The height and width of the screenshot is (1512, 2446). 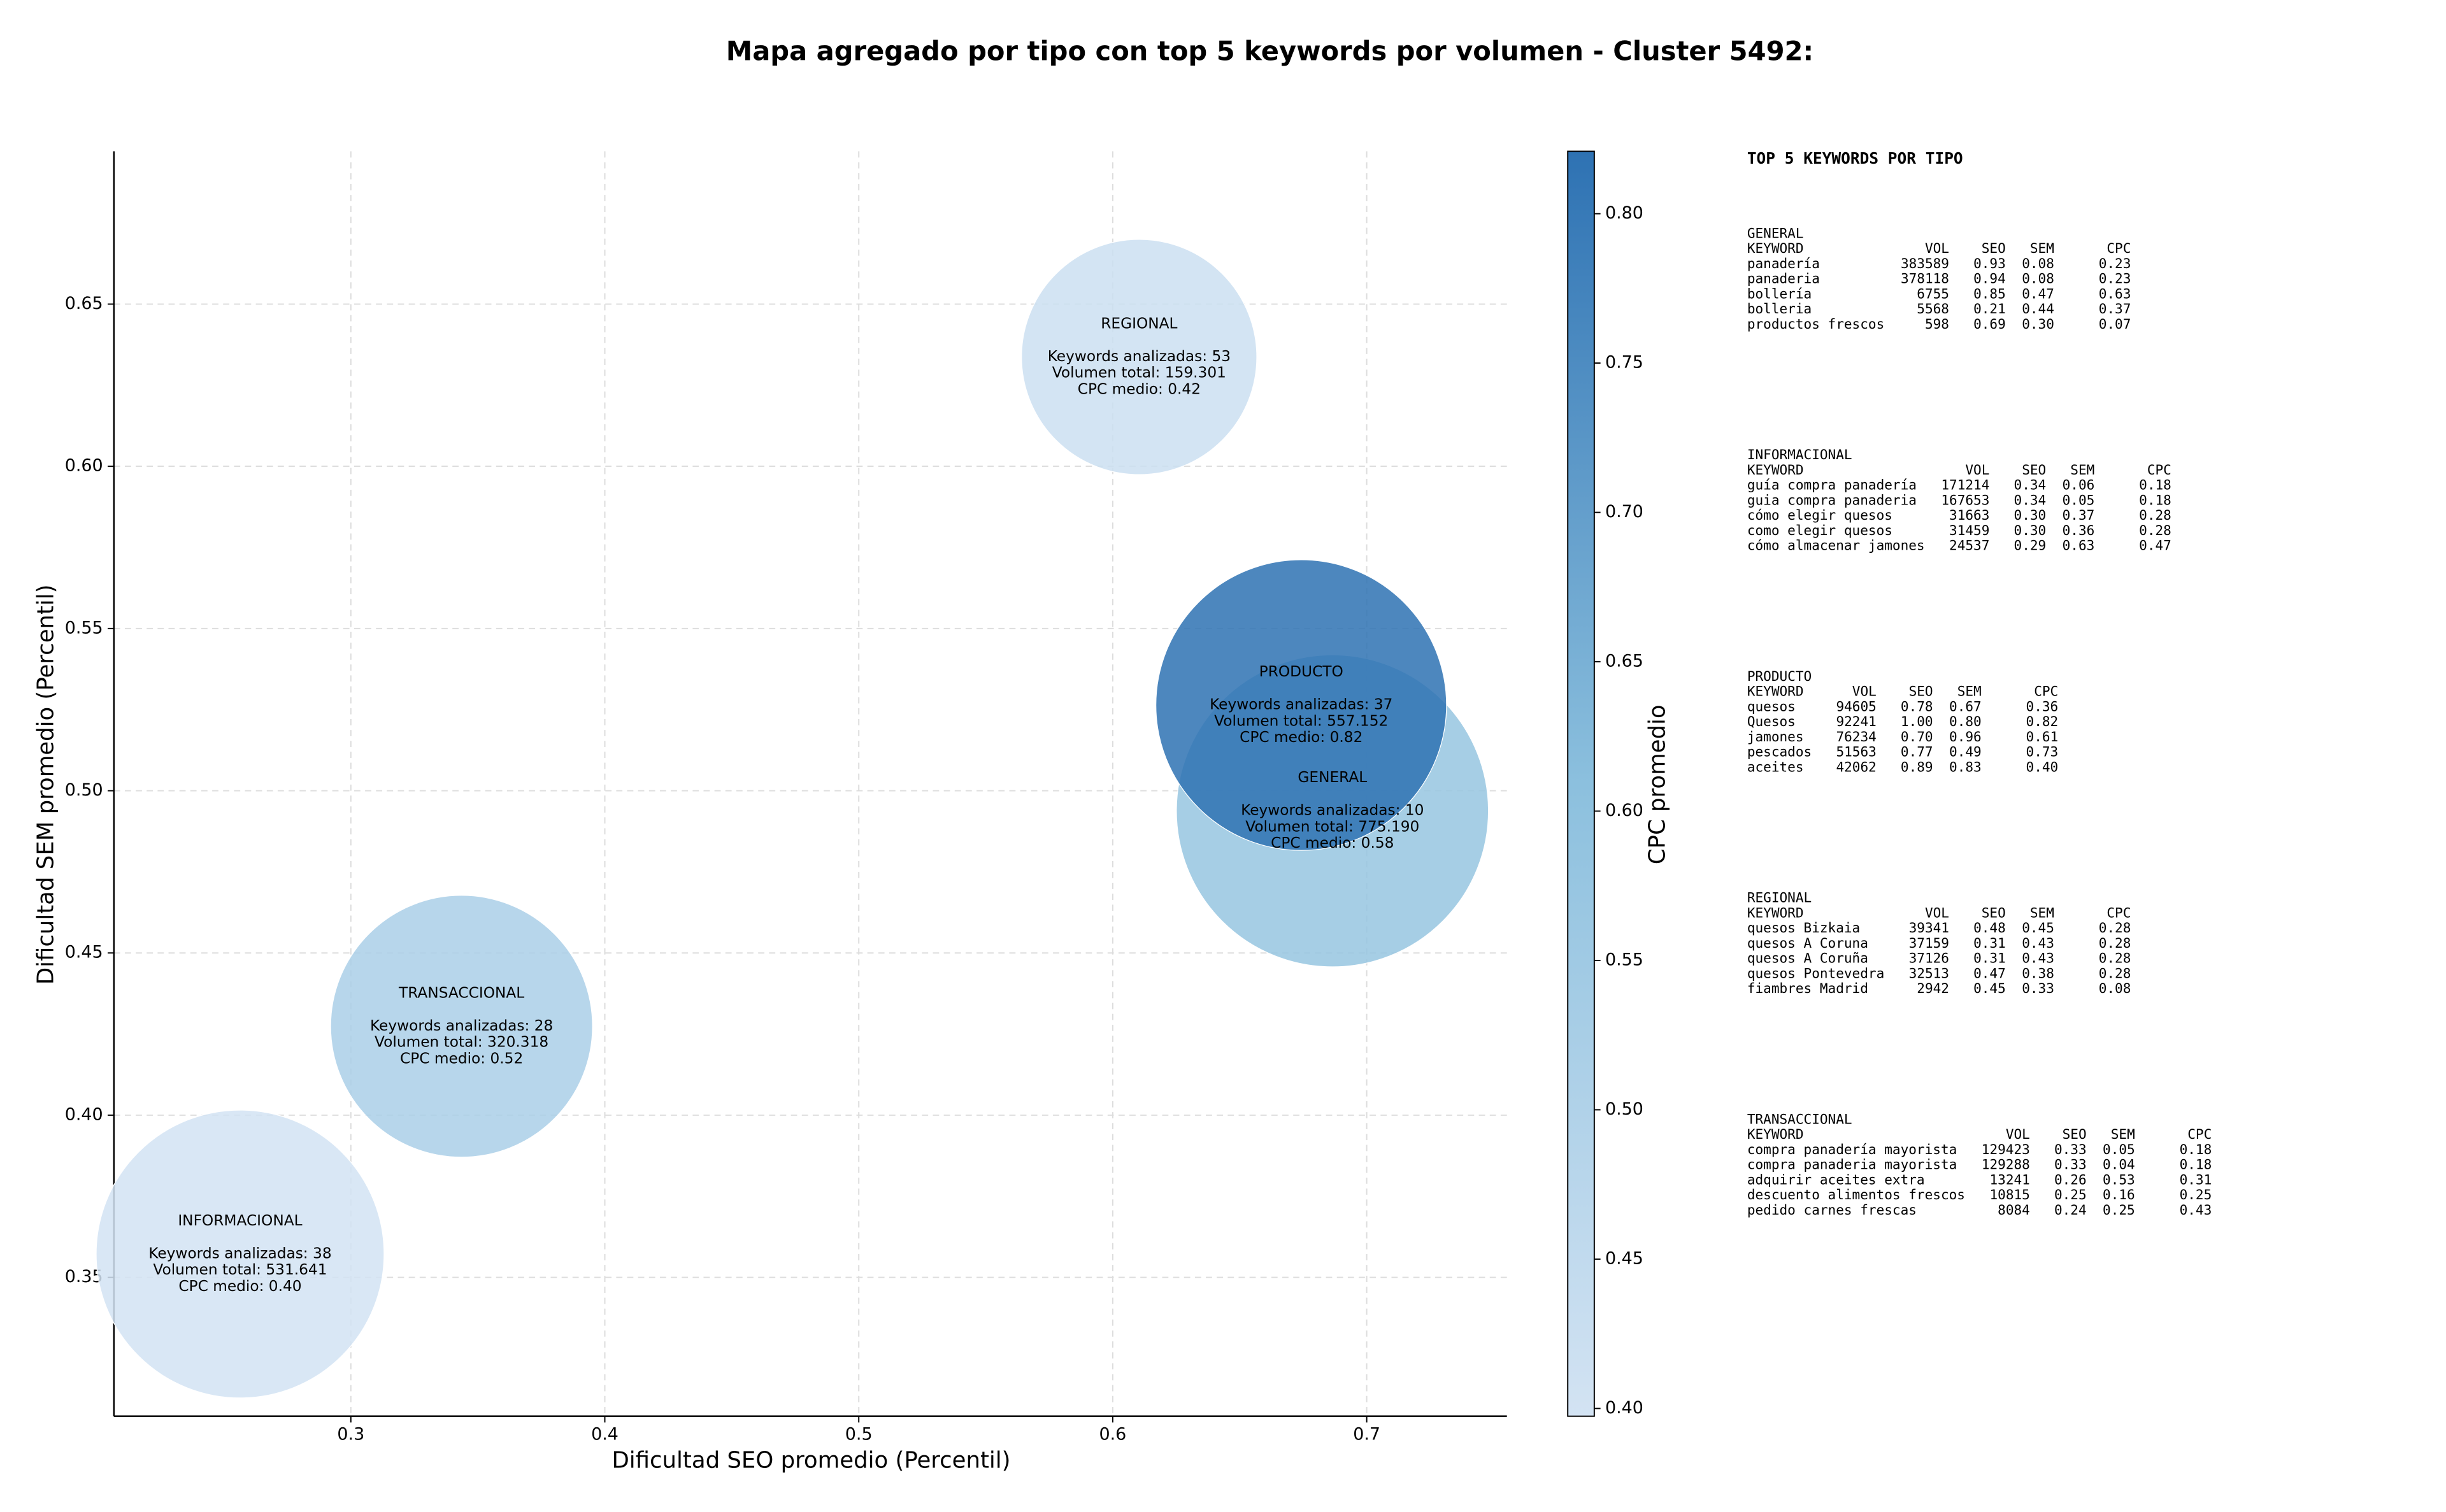 I want to click on table-cell: 0.85, so click(x=1989, y=293).